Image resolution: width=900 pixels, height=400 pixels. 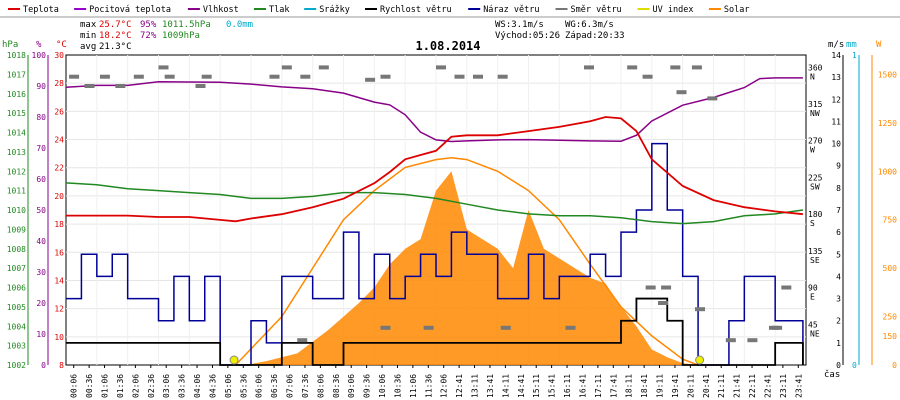 I want to click on legend-label-5: Rychlost větru, so click(x=416, y=10).